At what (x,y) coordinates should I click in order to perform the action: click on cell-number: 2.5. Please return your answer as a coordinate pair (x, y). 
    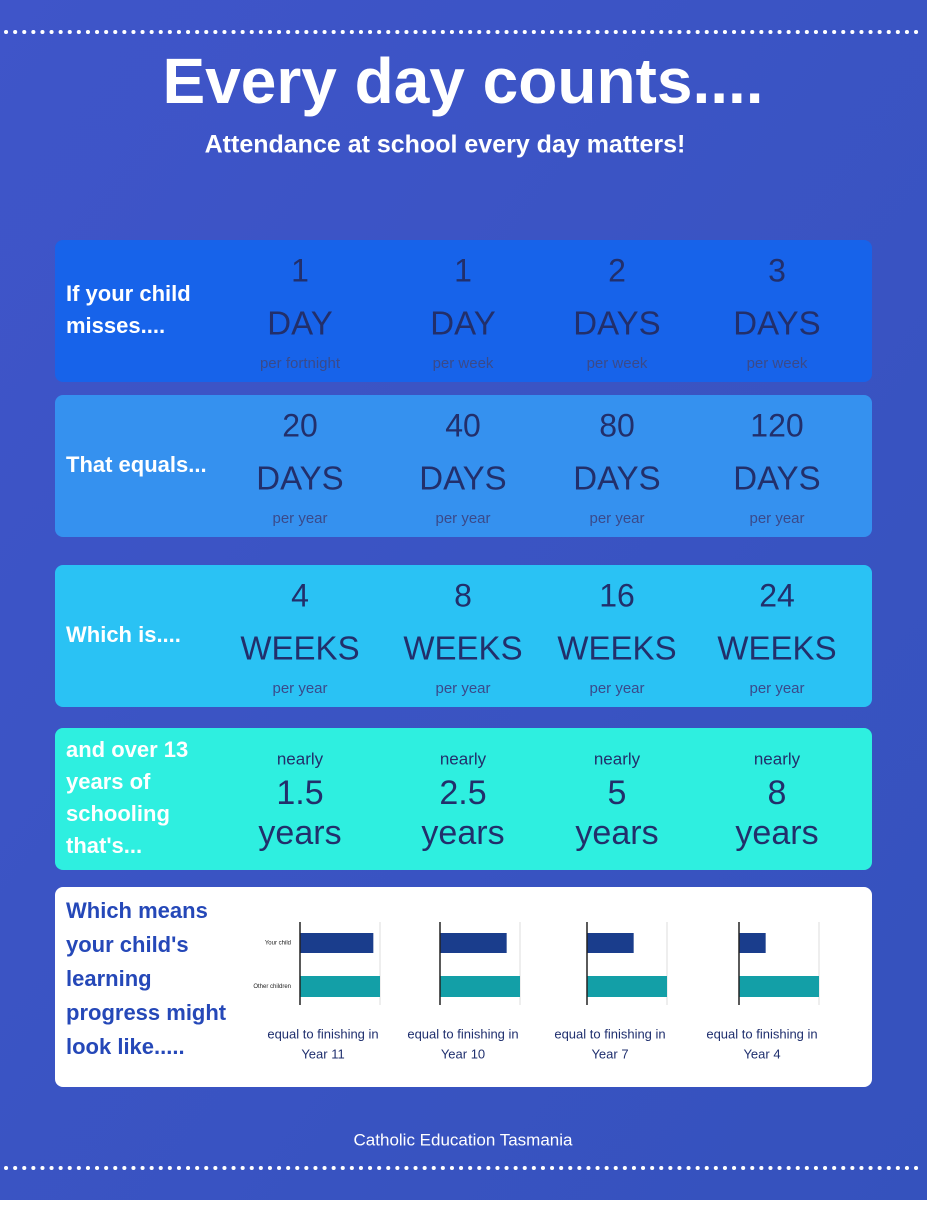
    Looking at the image, I should click on (462, 793).